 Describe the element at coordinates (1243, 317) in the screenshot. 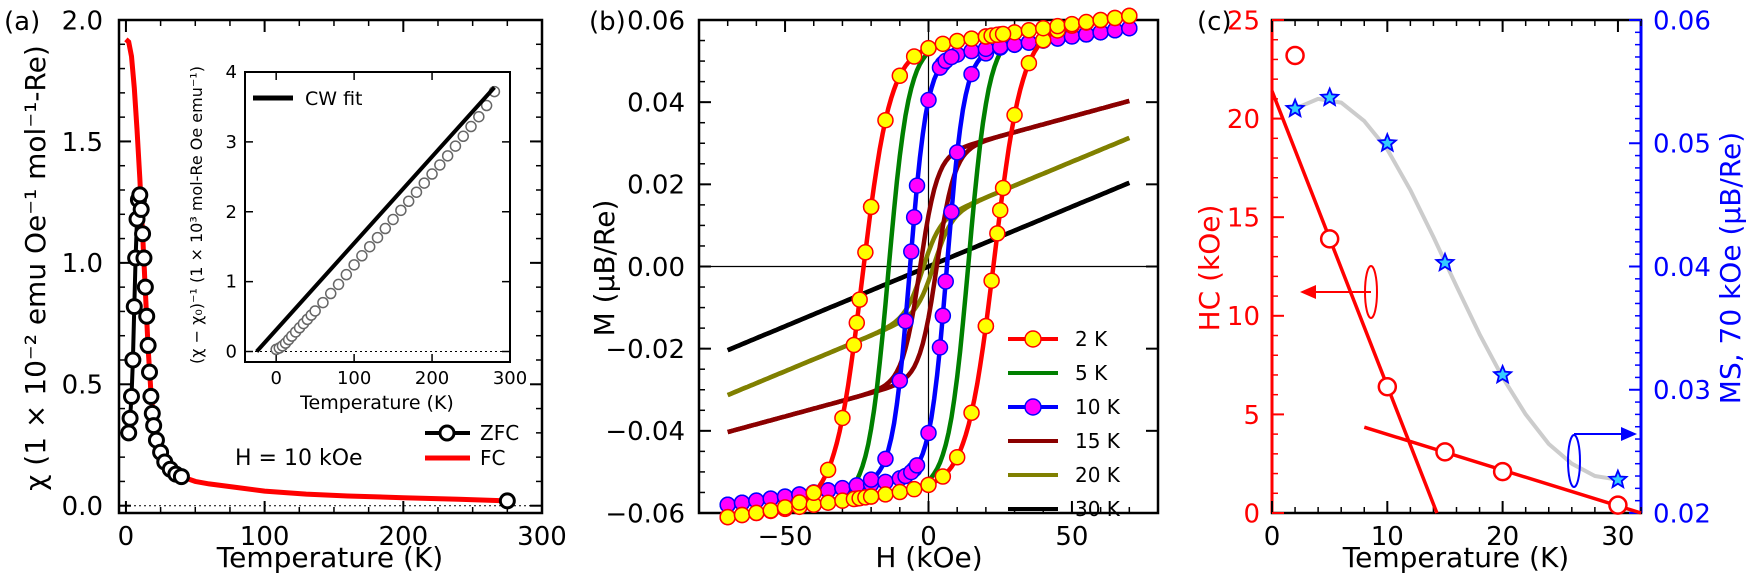

I see `c-left-ytick-label: 10` at that location.